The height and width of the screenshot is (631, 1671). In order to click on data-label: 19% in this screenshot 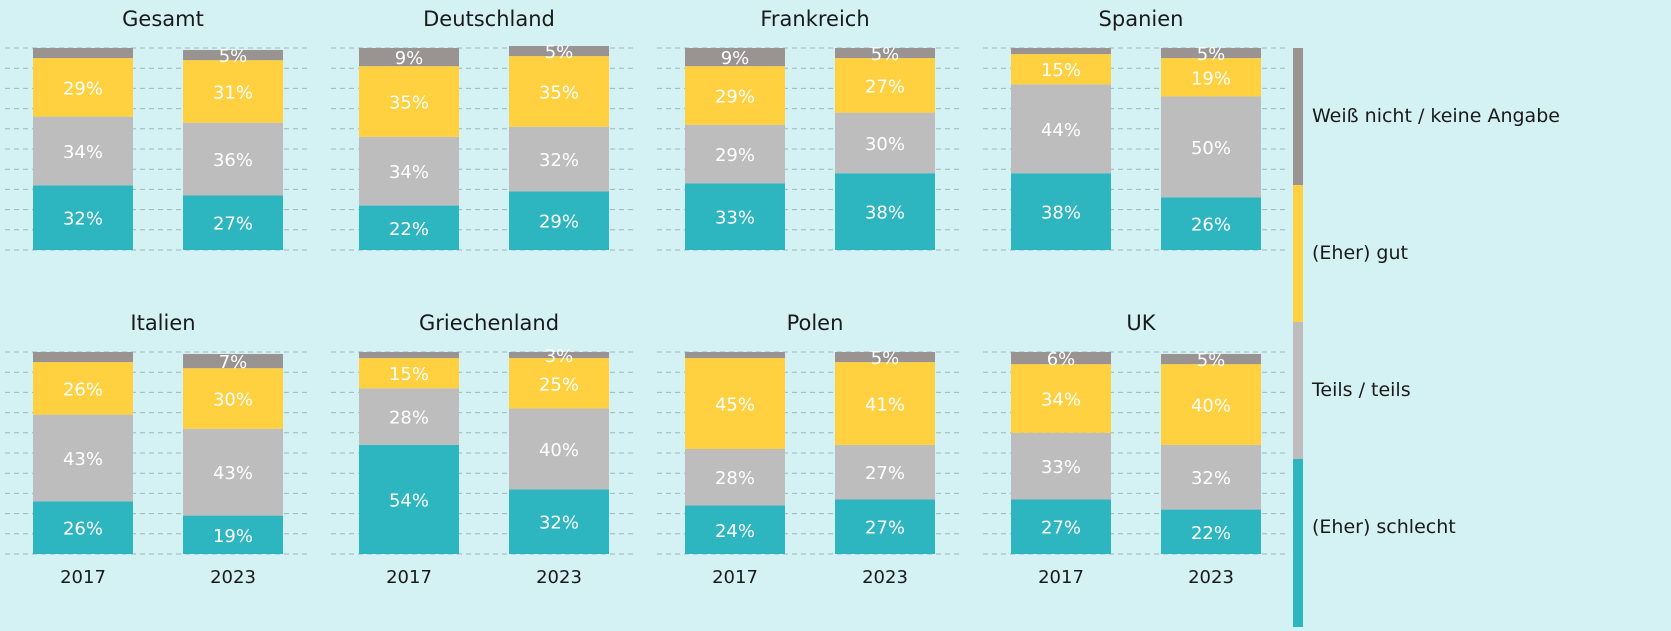, I will do `click(233, 536)`.